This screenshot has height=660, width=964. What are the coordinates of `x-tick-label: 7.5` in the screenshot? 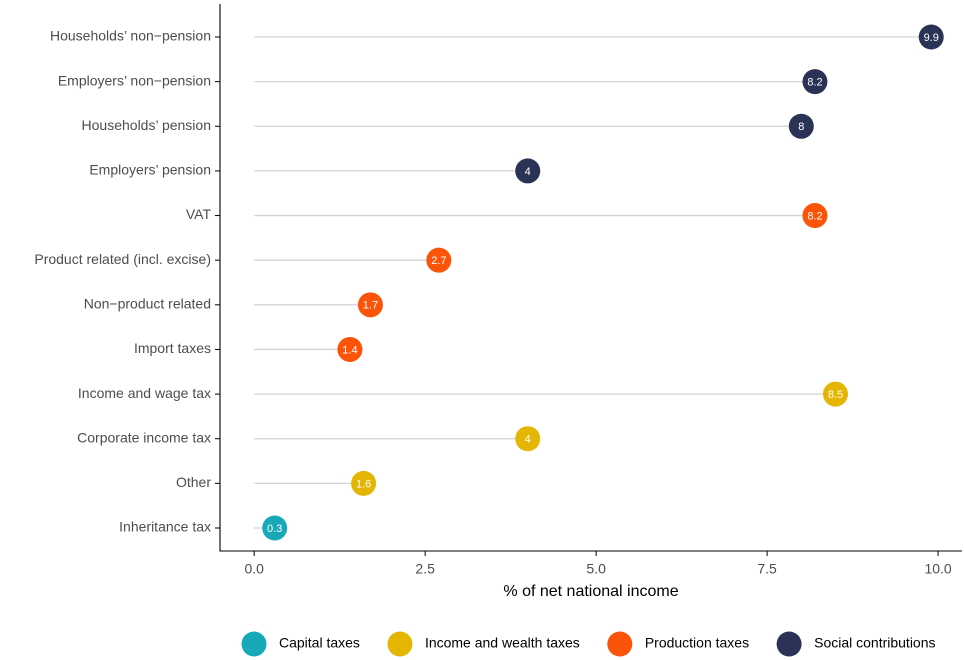 It's located at (767, 569).